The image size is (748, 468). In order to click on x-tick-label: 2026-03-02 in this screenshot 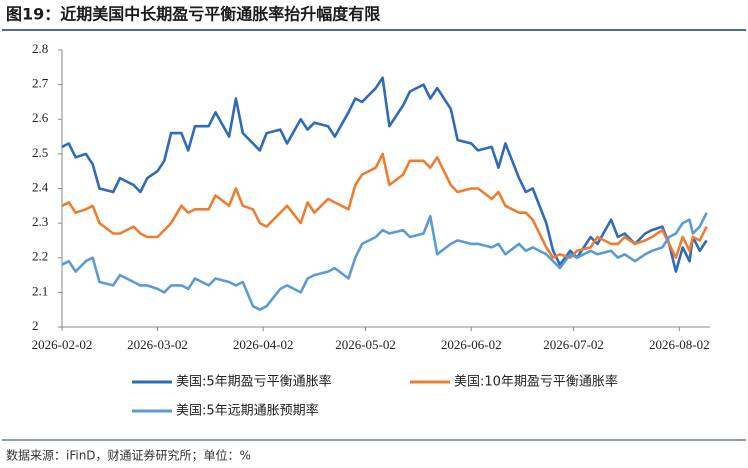, I will do `click(157, 344)`.